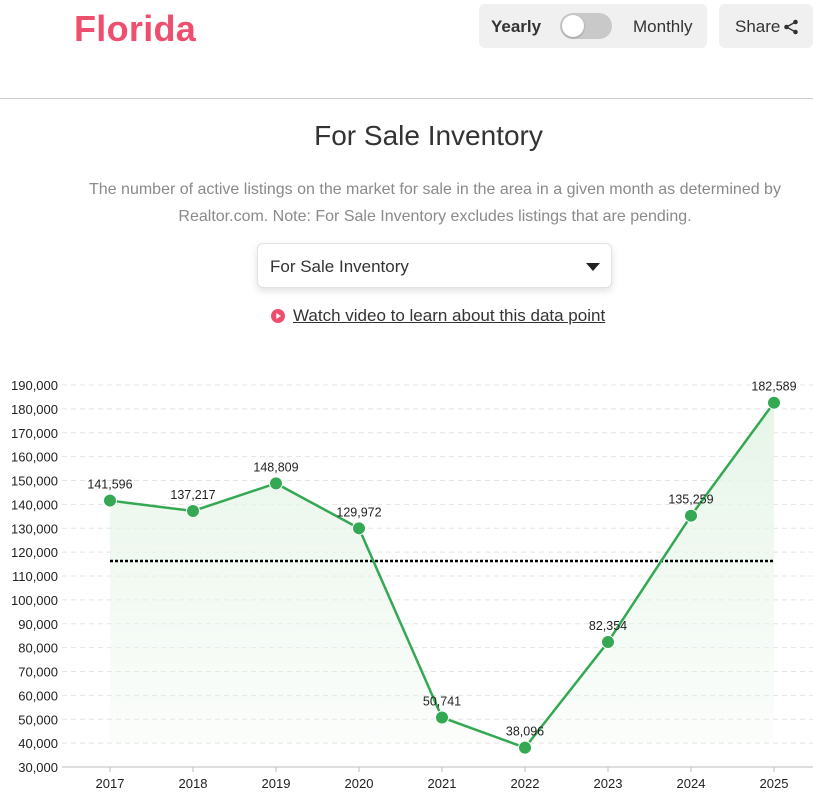 This screenshot has width=813, height=801. What do you see at coordinates (428, 135) in the screenshot?
I see `section-title: For Sale Inventory` at bounding box center [428, 135].